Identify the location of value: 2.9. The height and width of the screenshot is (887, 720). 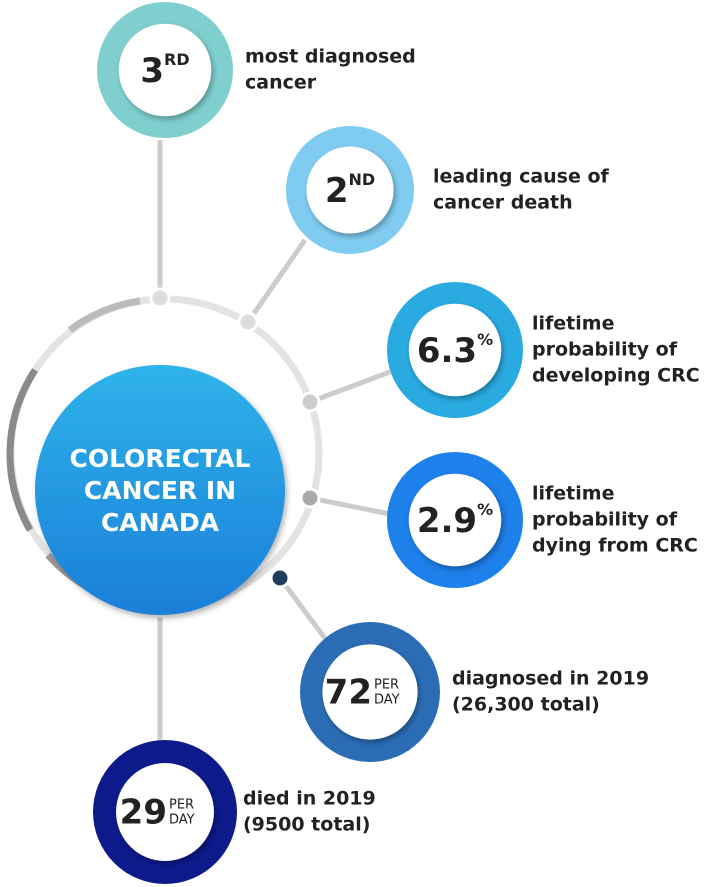
(447, 521).